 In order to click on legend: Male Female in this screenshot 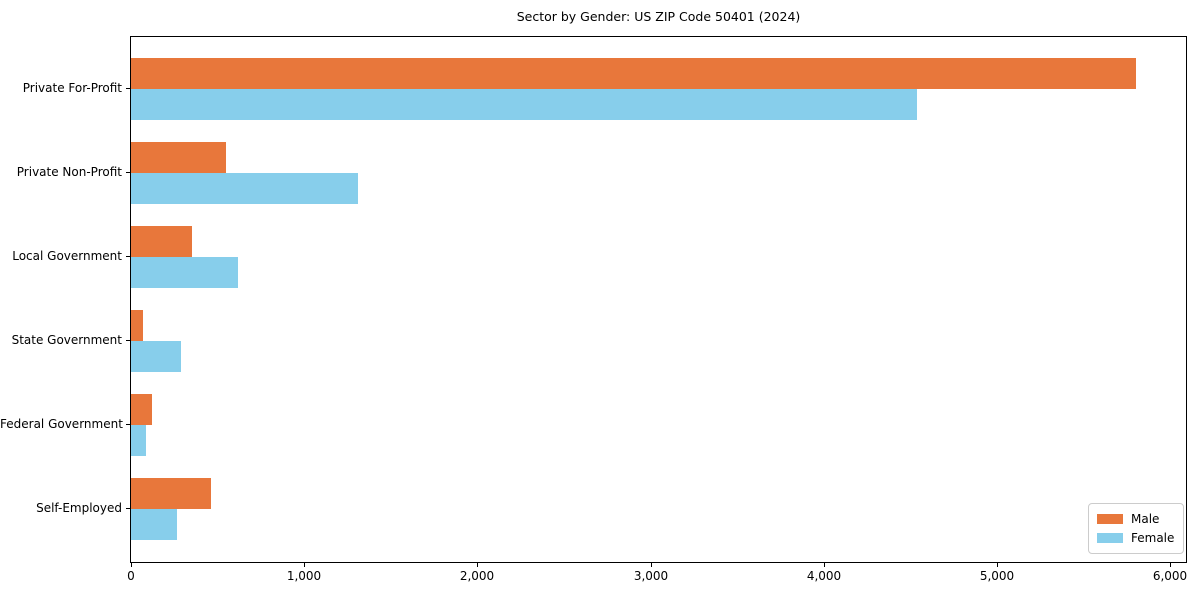, I will do `click(1136, 528)`.